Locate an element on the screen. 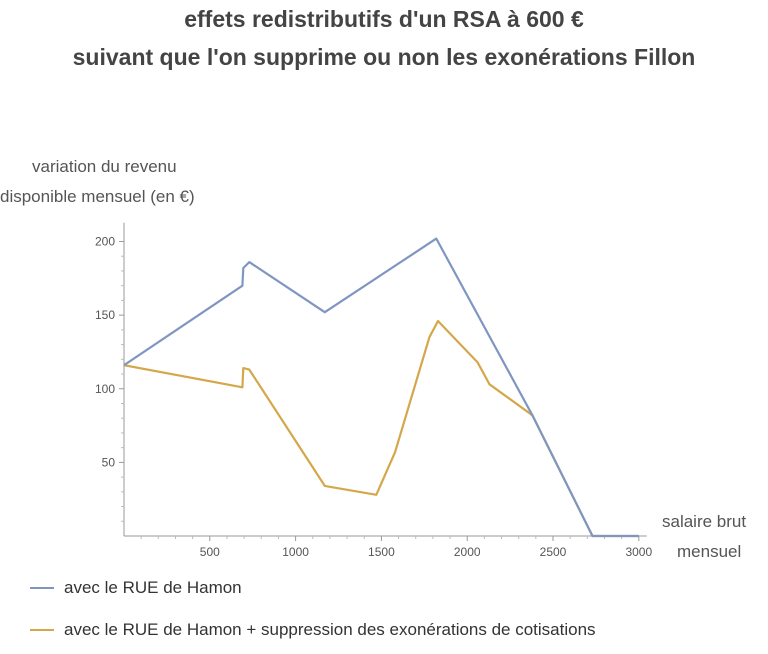 This screenshot has width=768, height=654. x-axis-label-line-1: salaire brut is located at coordinates (704, 521).